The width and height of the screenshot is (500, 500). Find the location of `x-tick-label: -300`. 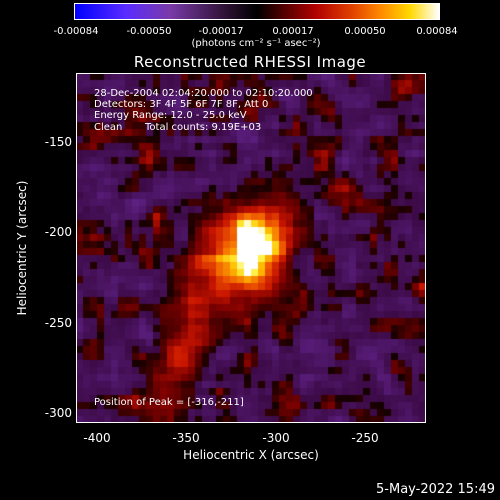

x-tick-label: -300 is located at coordinates (276, 438).